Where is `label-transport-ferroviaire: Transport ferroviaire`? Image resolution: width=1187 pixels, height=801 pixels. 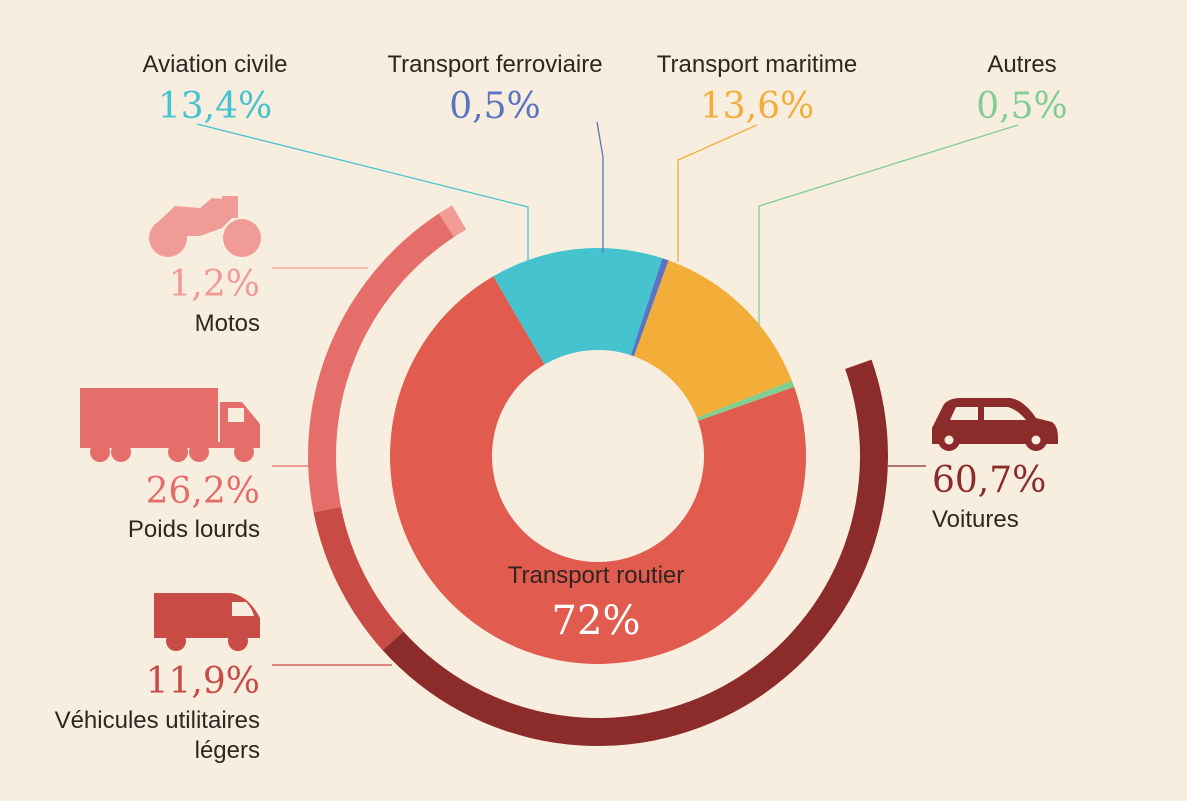 label-transport-ferroviaire: Transport ferroviaire is located at coordinates (494, 64).